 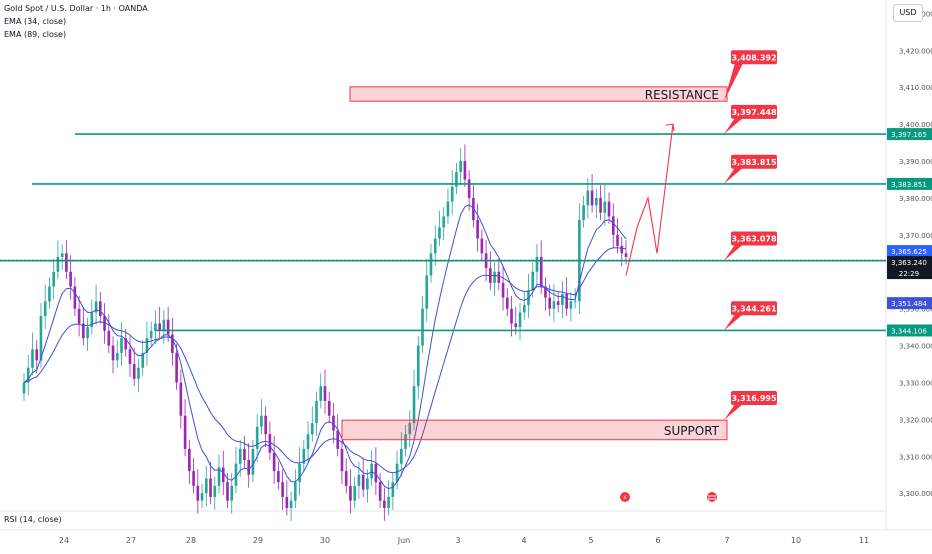 What do you see at coordinates (258, 540) in the screenshot?
I see `x-tick-label: 29` at bounding box center [258, 540].